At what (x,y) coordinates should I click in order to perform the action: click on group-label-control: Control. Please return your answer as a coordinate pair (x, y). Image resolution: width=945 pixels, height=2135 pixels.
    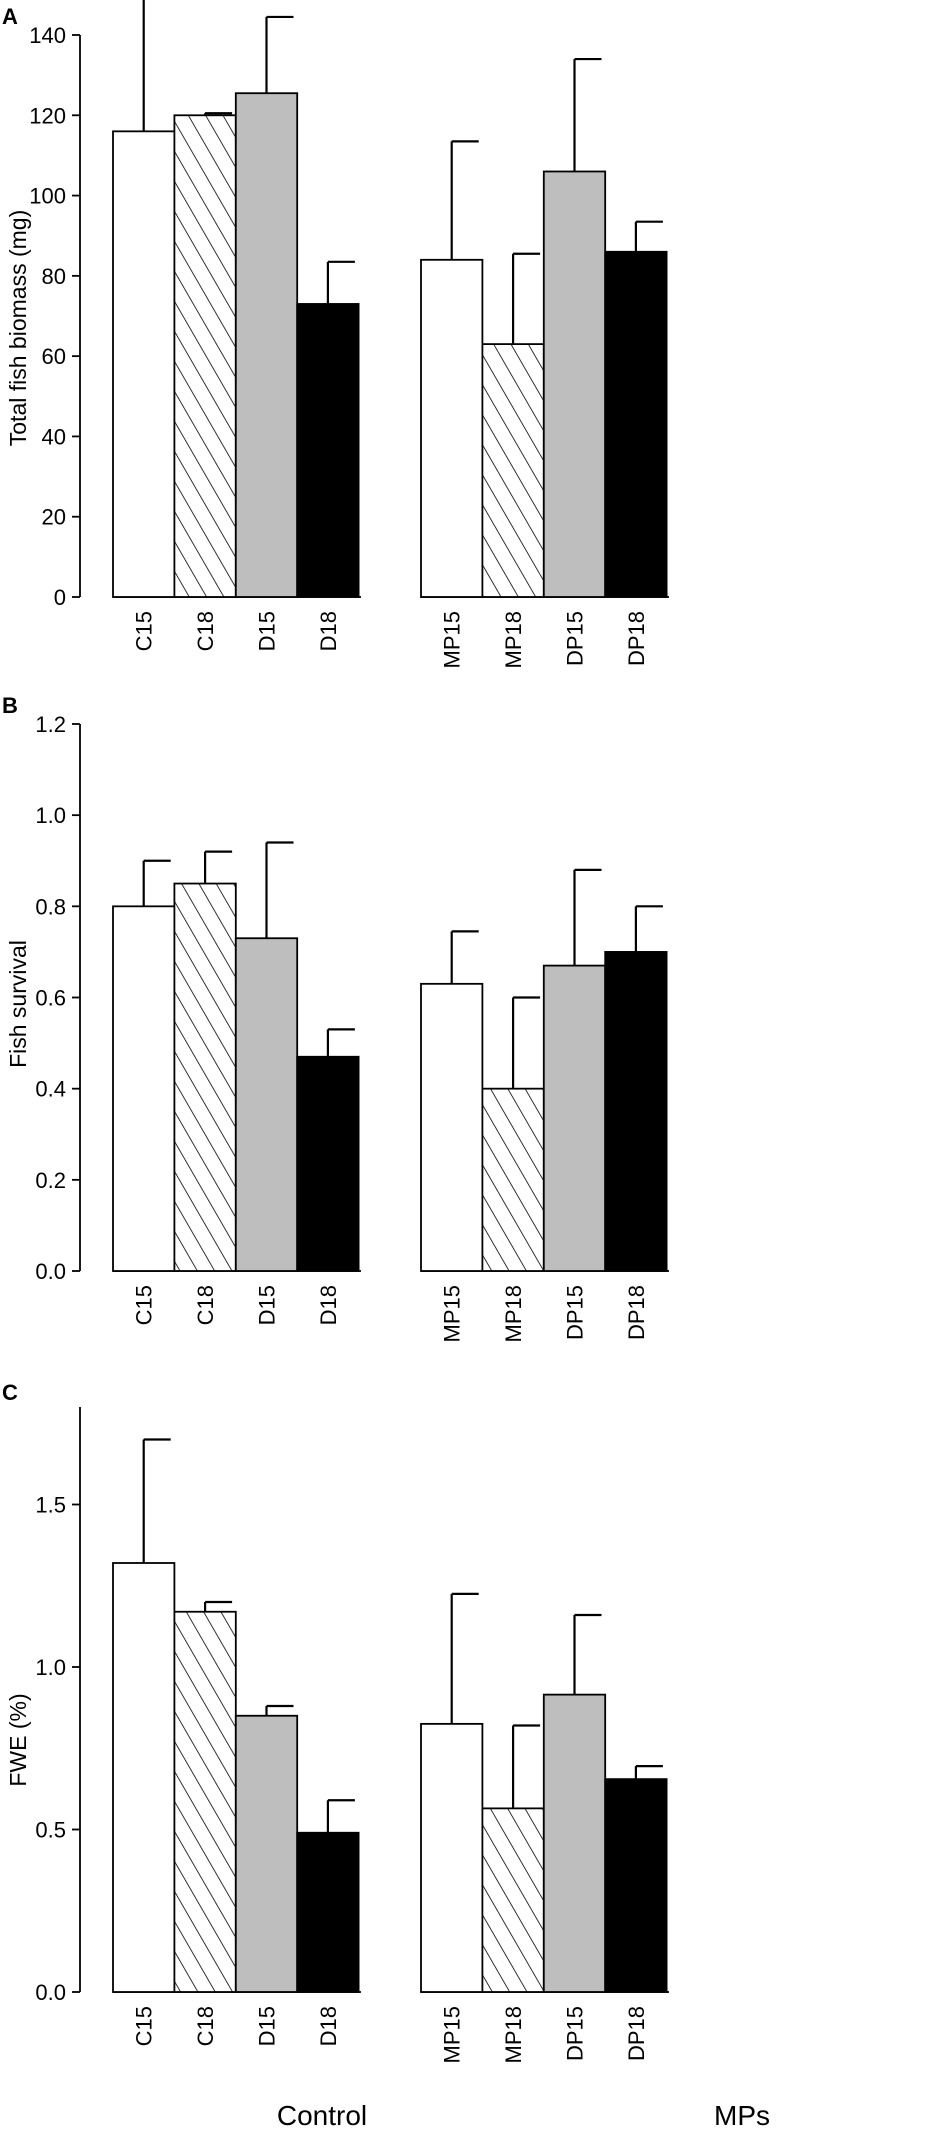
    Looking at the image, I should click on (322, 2115).